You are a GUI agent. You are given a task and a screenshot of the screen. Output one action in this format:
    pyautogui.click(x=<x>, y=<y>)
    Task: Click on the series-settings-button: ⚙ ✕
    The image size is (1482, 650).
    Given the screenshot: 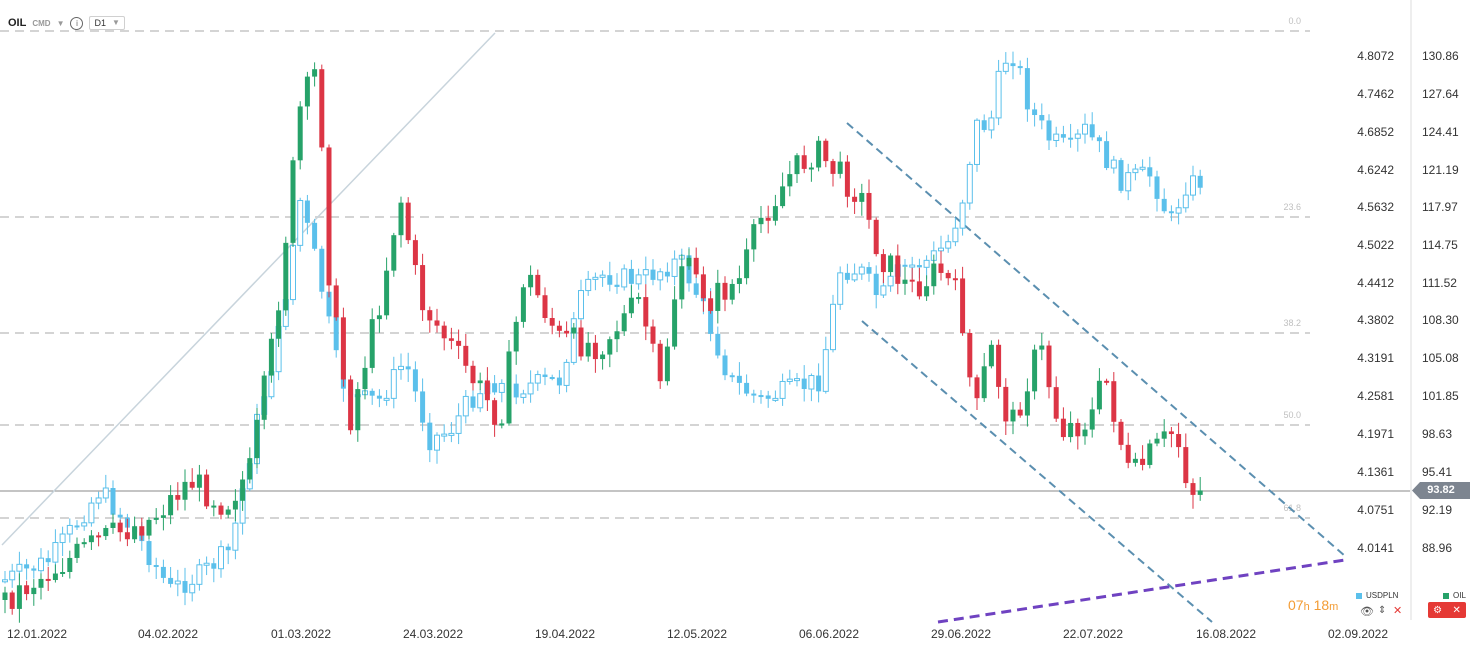 What is the action you would take?
    pyautogui.click(x=1447, y=610)
    